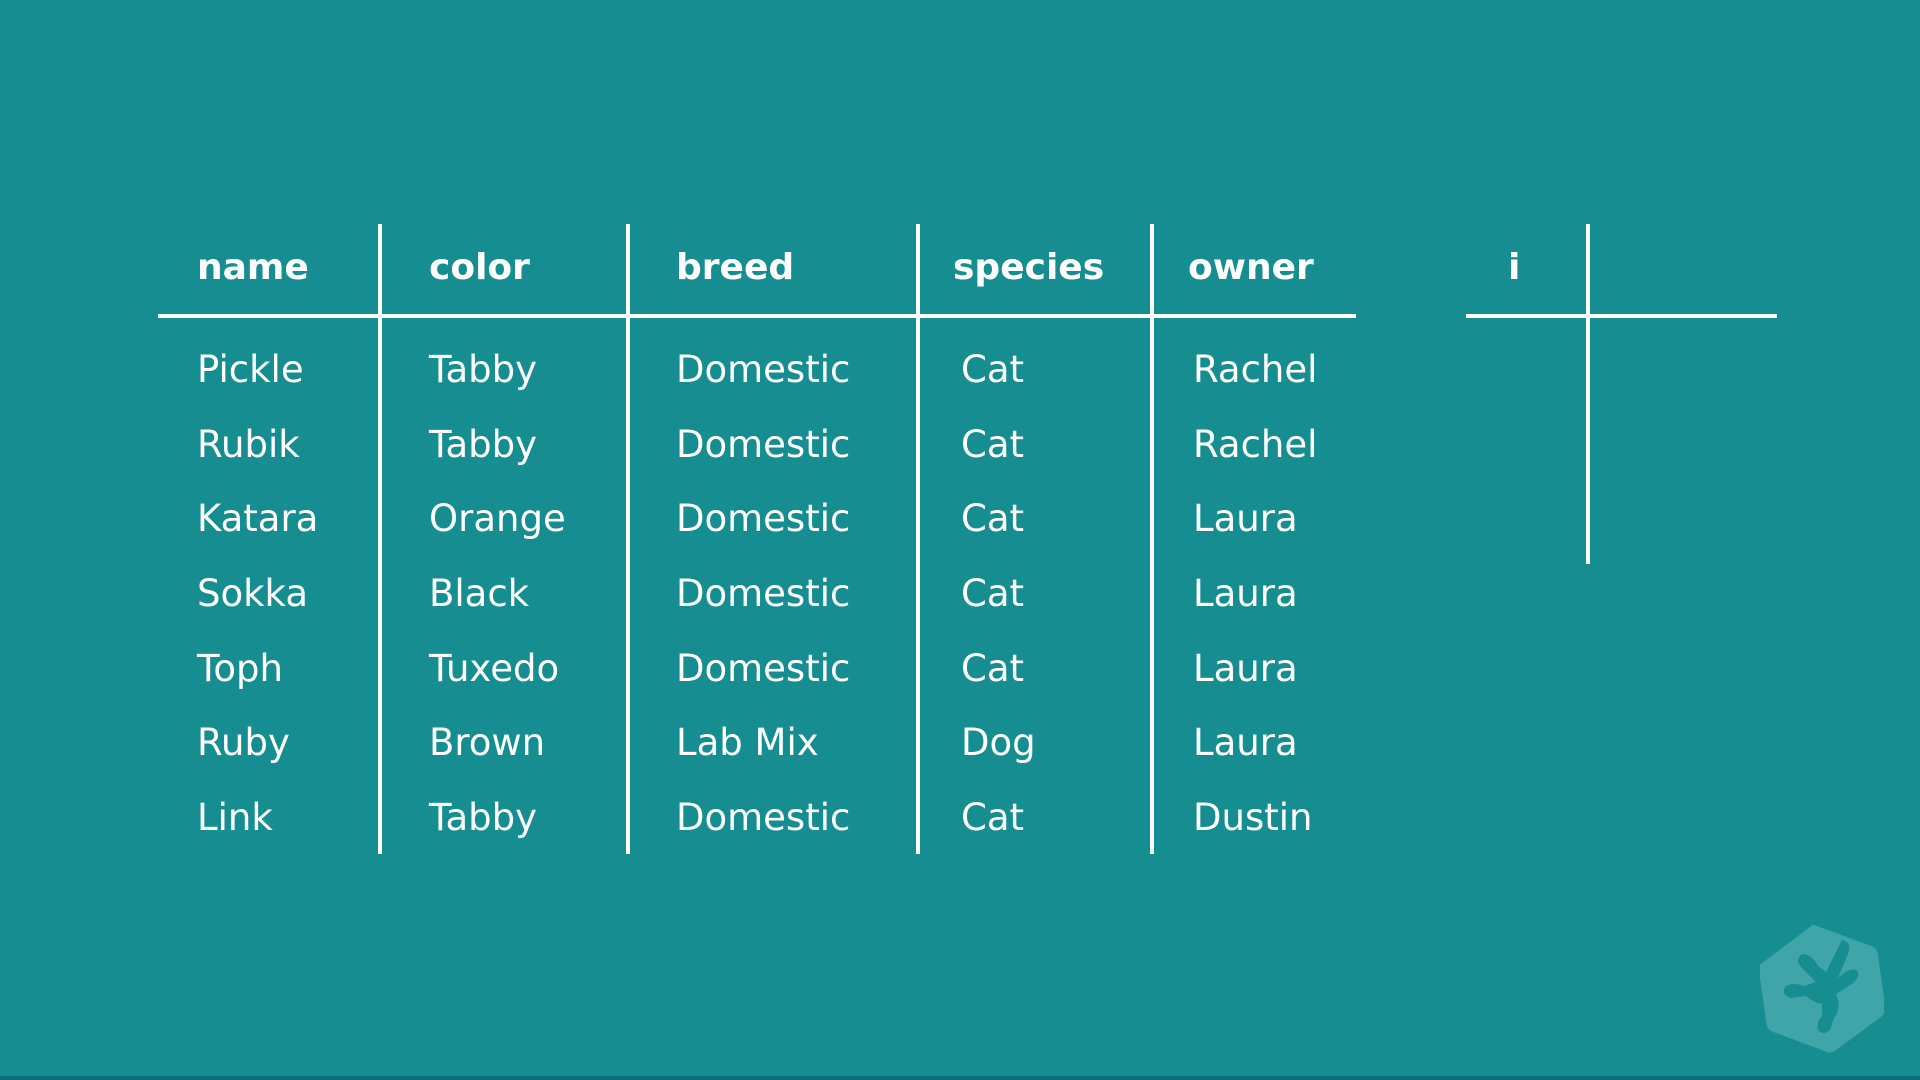  I want to click on table-cell-name: Link, so click(235, 817).